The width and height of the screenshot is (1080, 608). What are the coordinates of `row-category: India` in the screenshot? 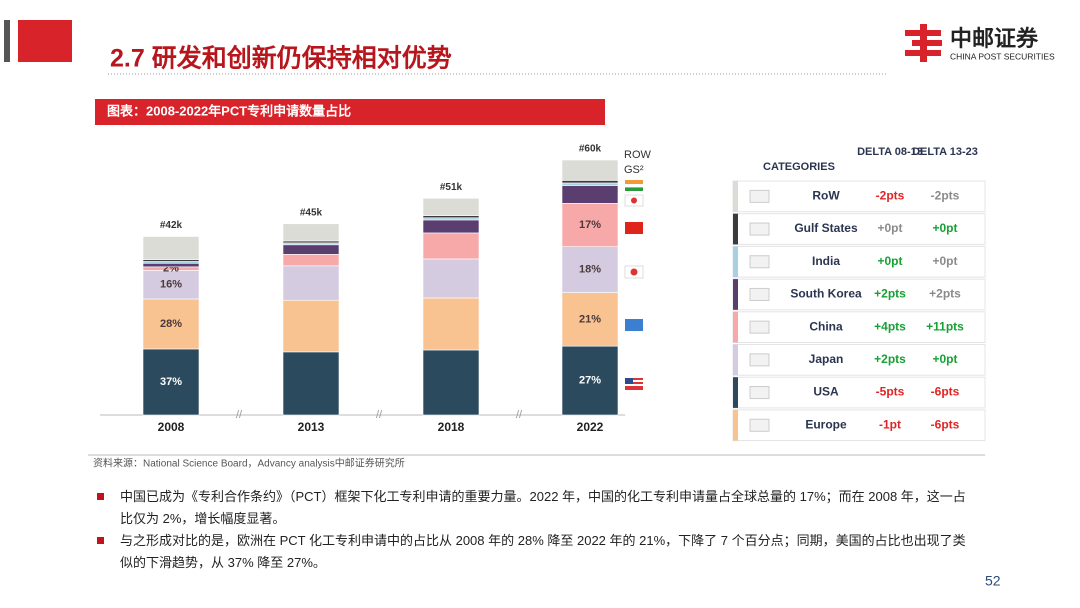 It's located at (826, 261).